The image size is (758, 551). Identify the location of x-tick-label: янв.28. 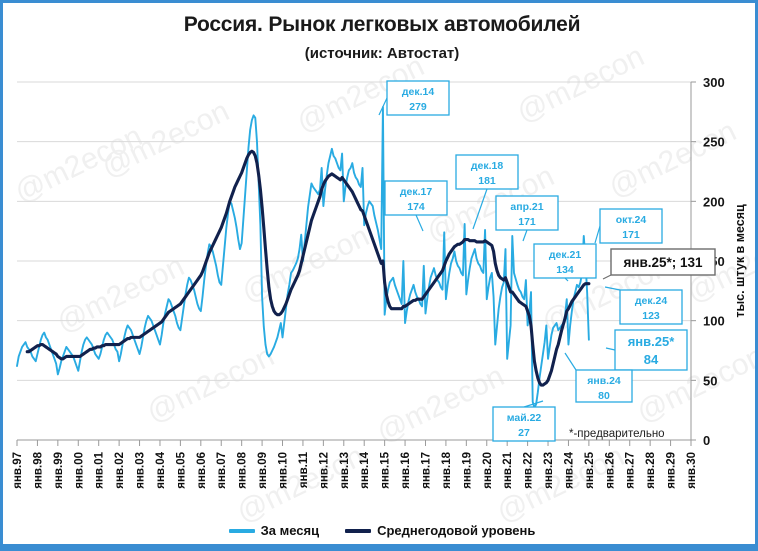
(651, 469).